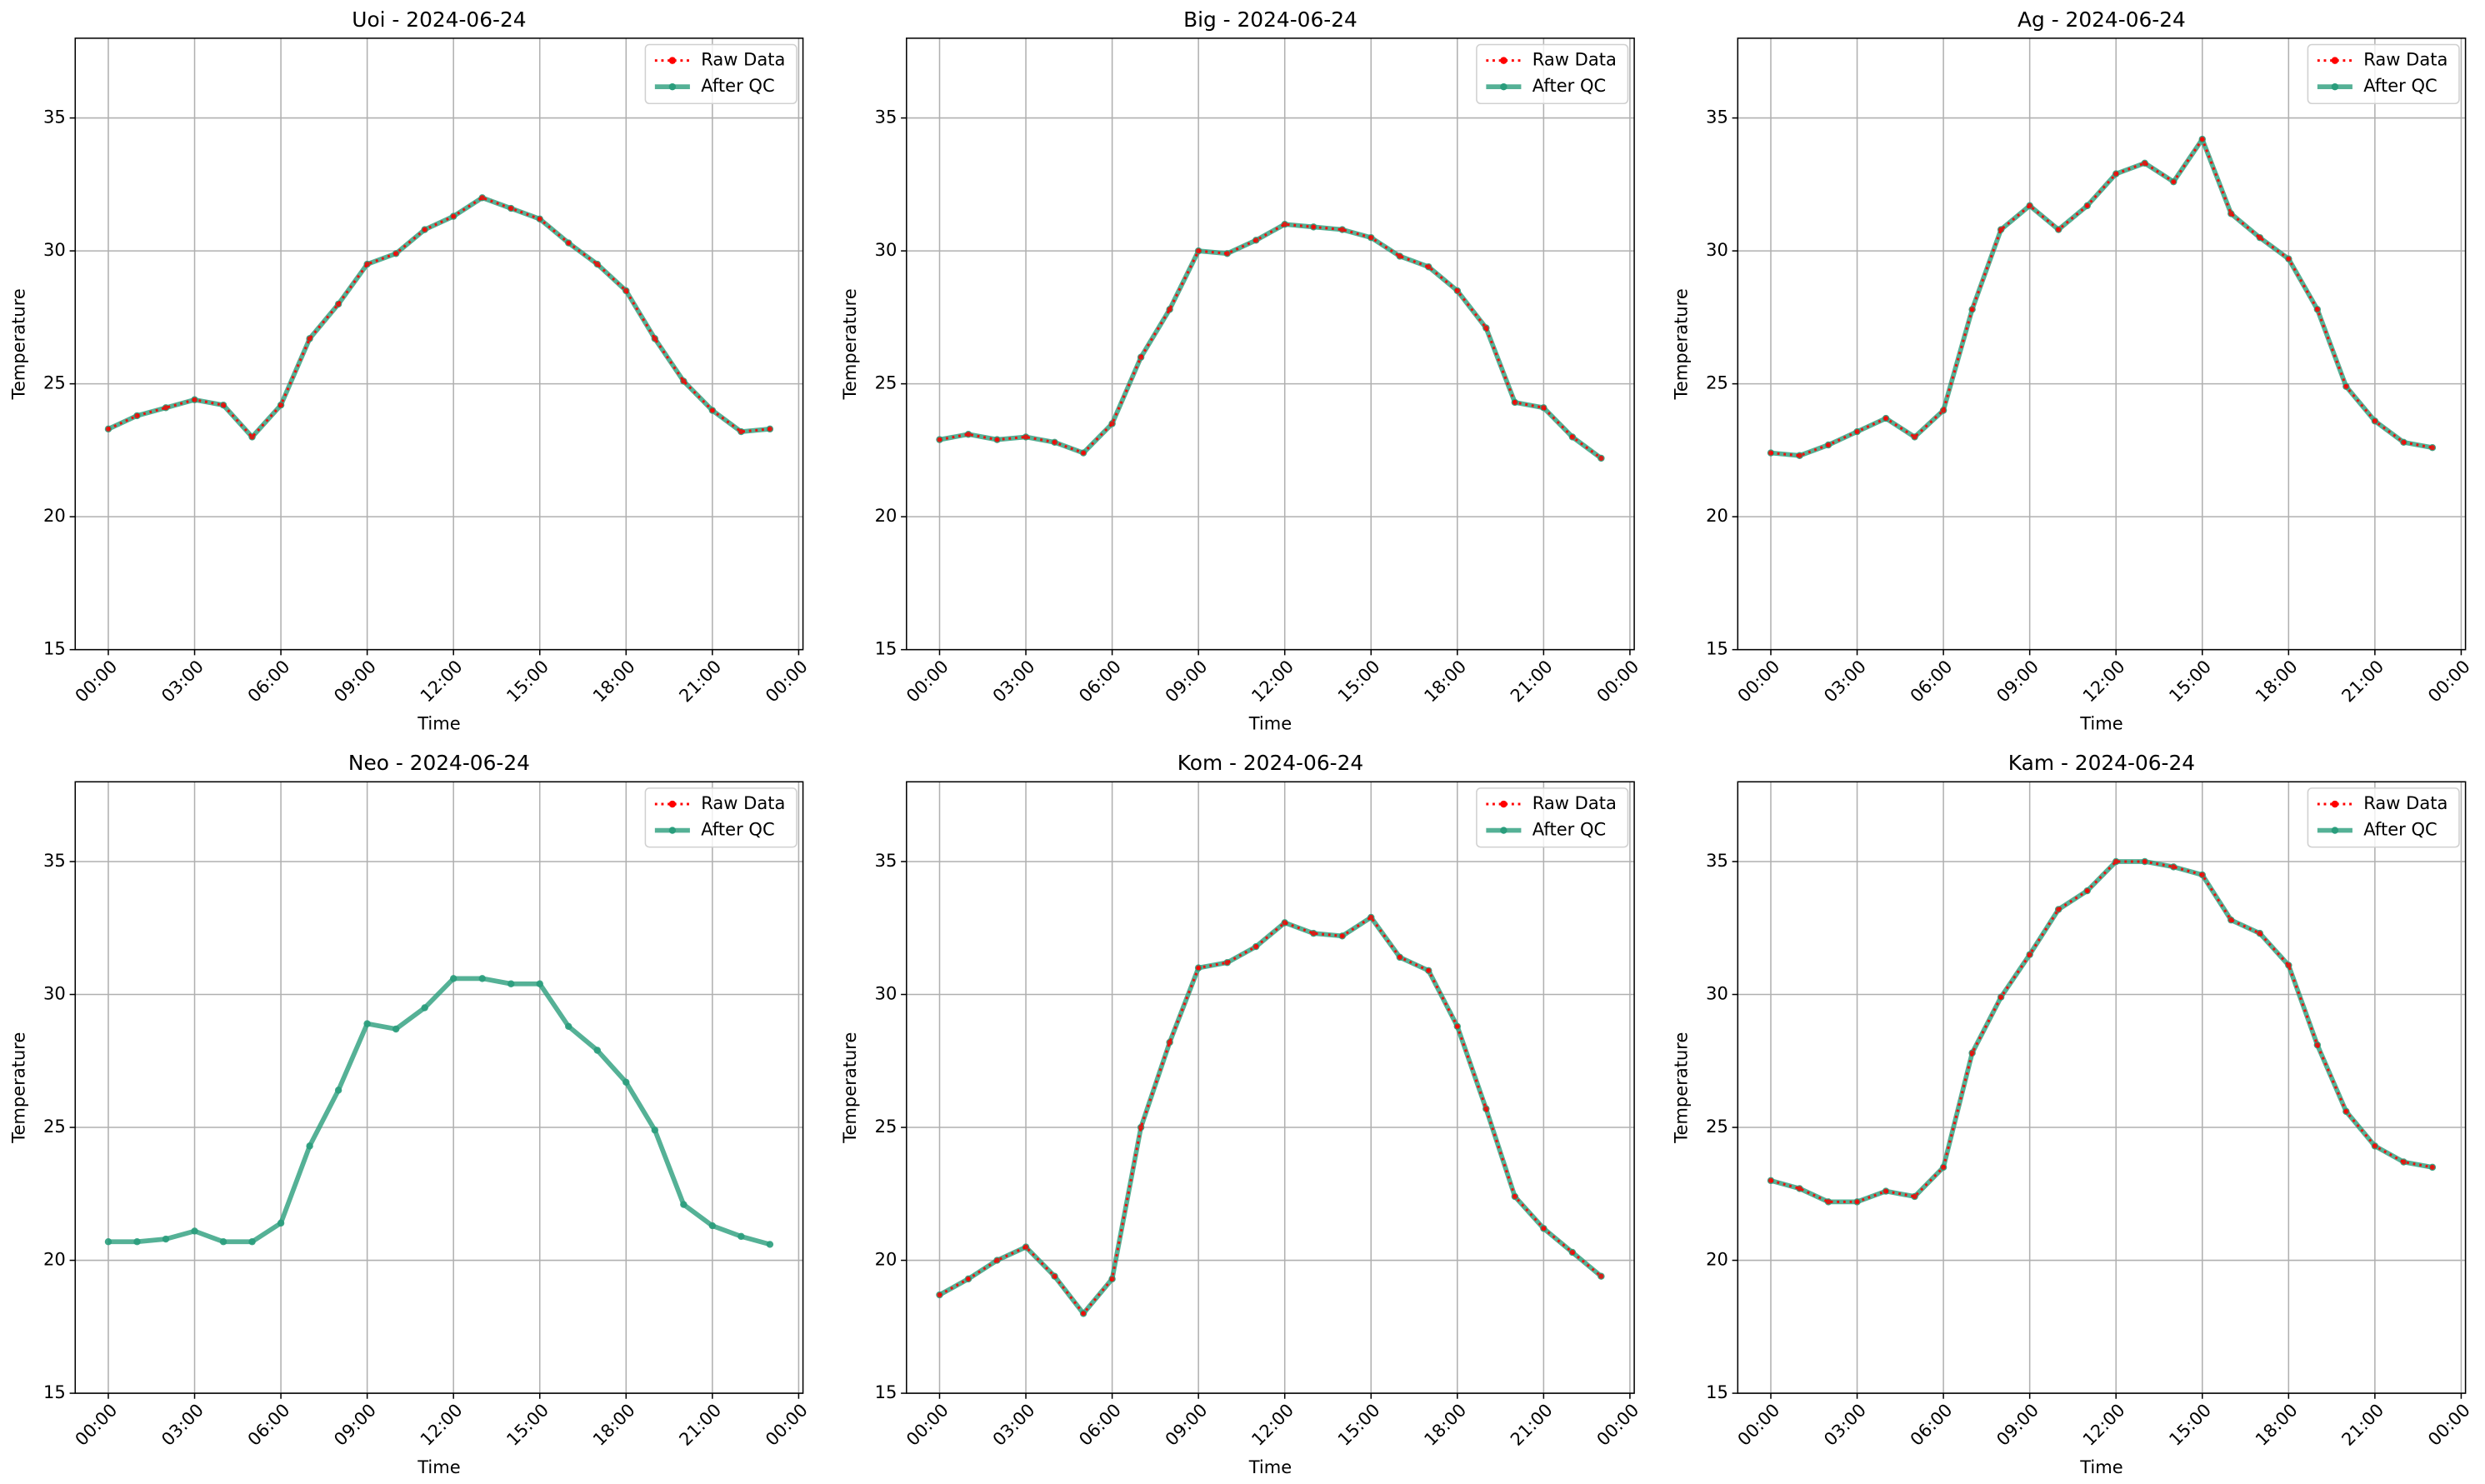 This screenshot has width=2485, height=1484. I want to click on plot-area, so click(2102, 297).